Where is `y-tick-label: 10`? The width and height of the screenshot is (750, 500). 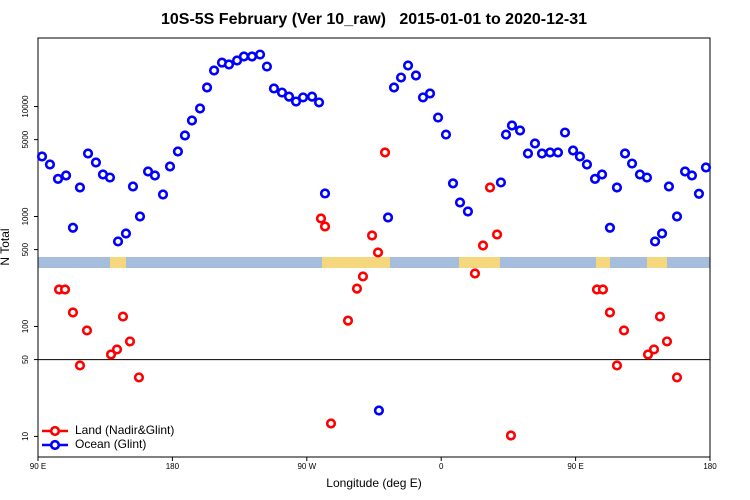
y-tick-label: 10 is located at coordinates (25, 435).